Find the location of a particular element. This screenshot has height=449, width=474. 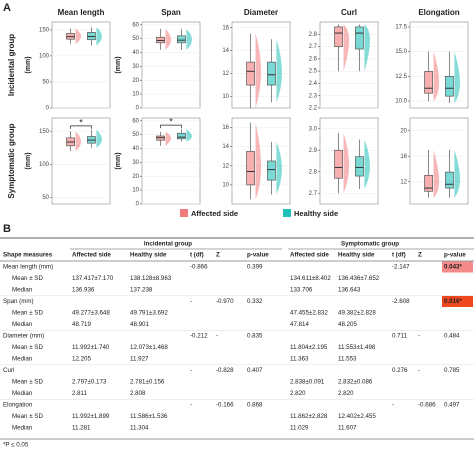

y-tick-label: 40 is located at coordinates (135, 149).